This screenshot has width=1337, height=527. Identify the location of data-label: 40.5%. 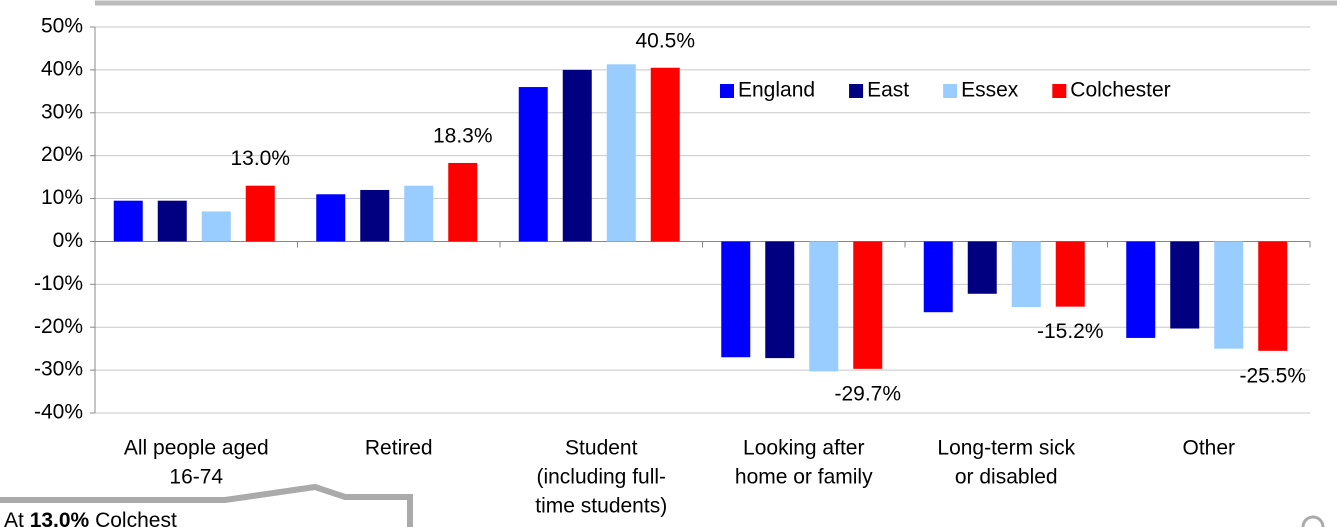
(665, 40).